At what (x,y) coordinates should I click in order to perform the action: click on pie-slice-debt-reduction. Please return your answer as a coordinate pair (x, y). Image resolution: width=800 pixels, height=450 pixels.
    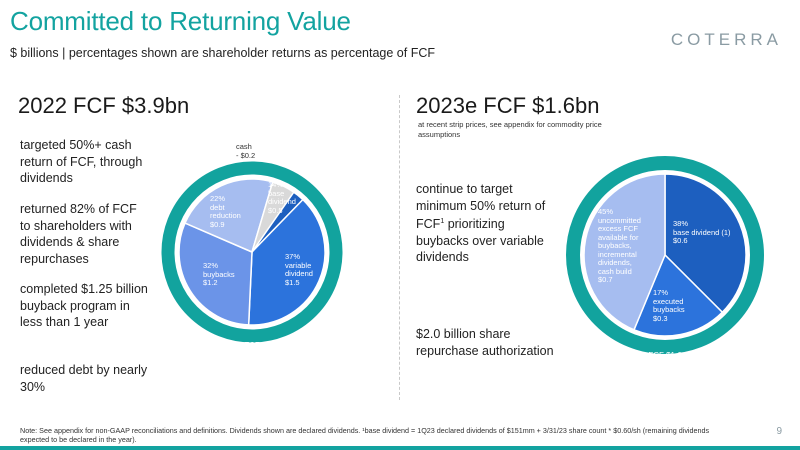
    Looking at the image, I should click on (229, 216).